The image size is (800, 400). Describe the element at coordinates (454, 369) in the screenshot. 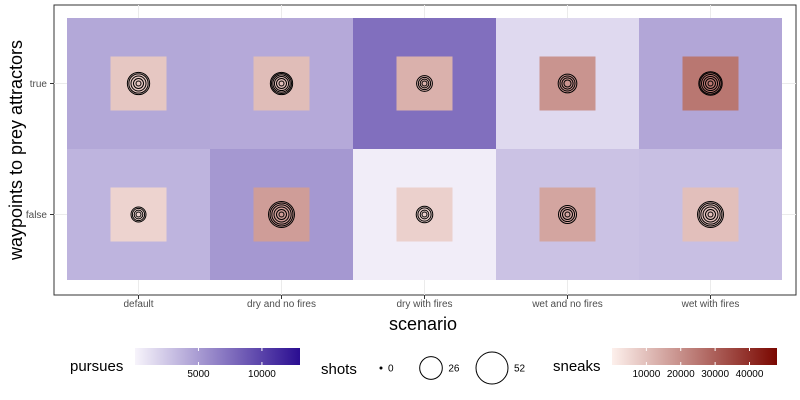

I see `shots-key-label: 26` at that location.